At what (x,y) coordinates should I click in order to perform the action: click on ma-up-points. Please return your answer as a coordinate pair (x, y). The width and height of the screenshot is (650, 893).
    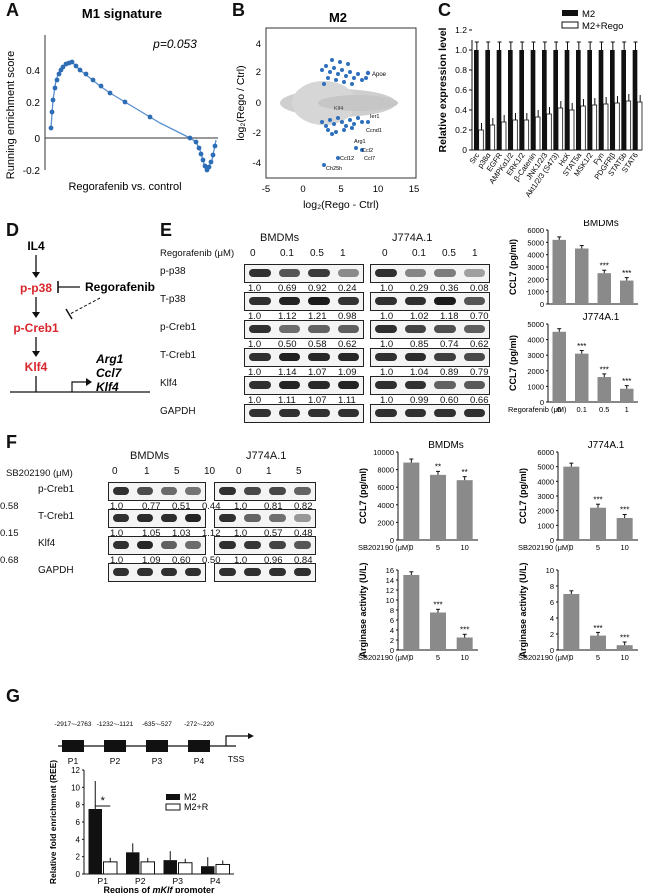
    Looking at the image, I should click on (345, 72).